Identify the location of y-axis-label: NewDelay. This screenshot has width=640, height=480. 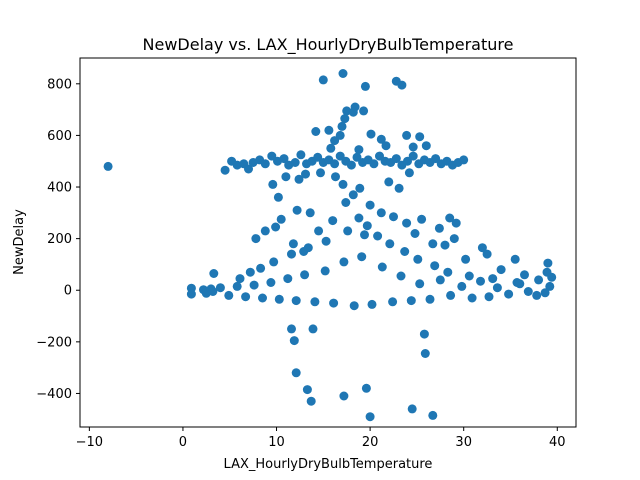
(19, 242).